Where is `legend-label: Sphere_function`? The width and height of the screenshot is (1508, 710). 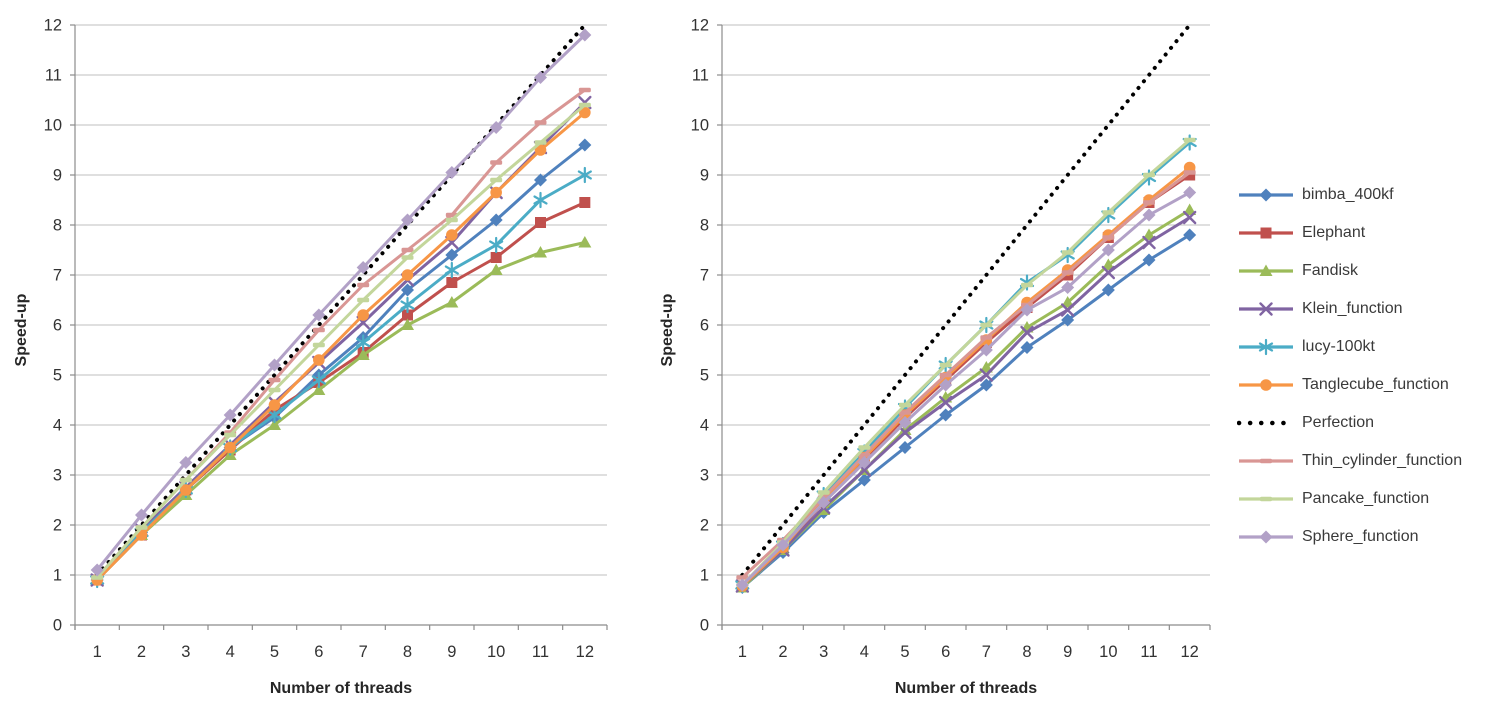
legend-label: Sphere_function is located at coordinates (1360, 536).